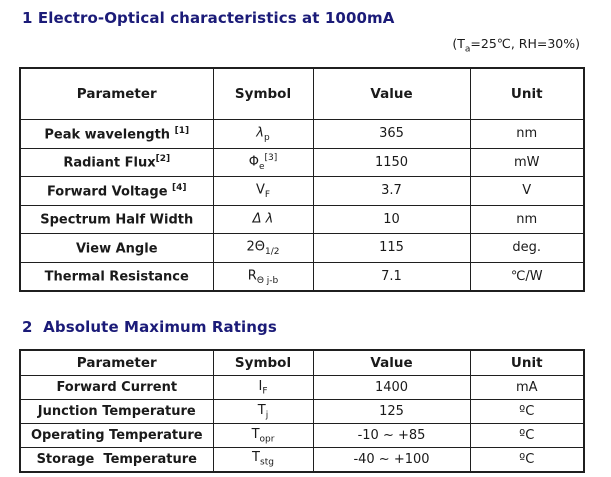 Image resolution: width=611 pixels, height=477 pixels. What do you see at coordinates (261, 166) in the screenshot?
I see `symbol-subscript: e` at bounding box center [261, 166].